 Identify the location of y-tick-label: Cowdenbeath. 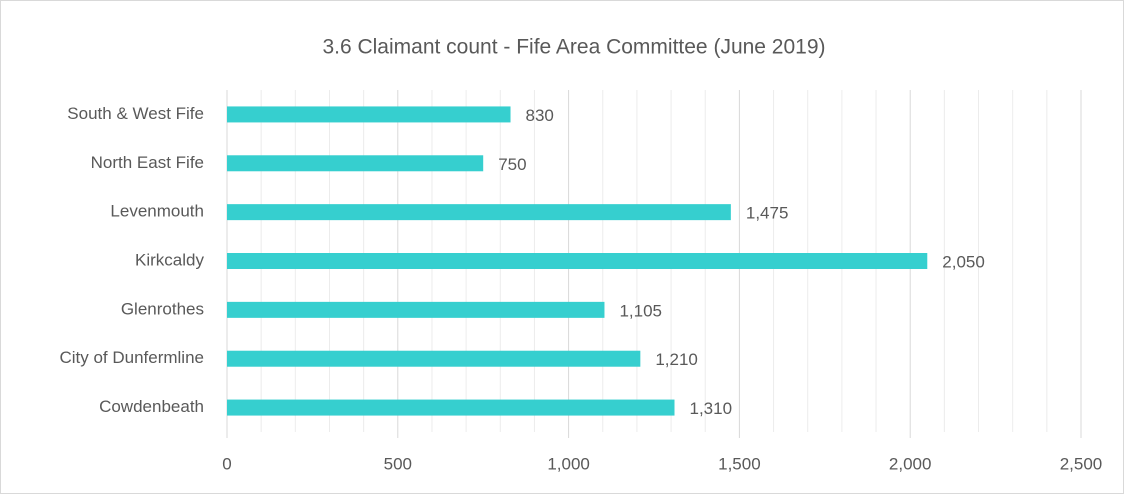
(151, 406).